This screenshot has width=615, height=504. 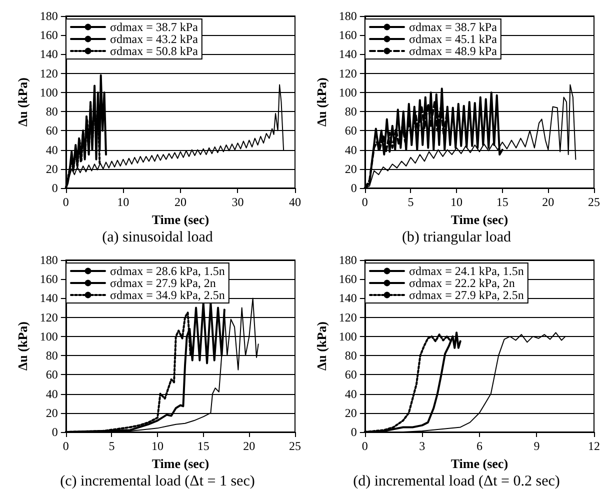 I want to click on legend-label: σdmax = 48.9 kPa, so click(x=453, y=51).